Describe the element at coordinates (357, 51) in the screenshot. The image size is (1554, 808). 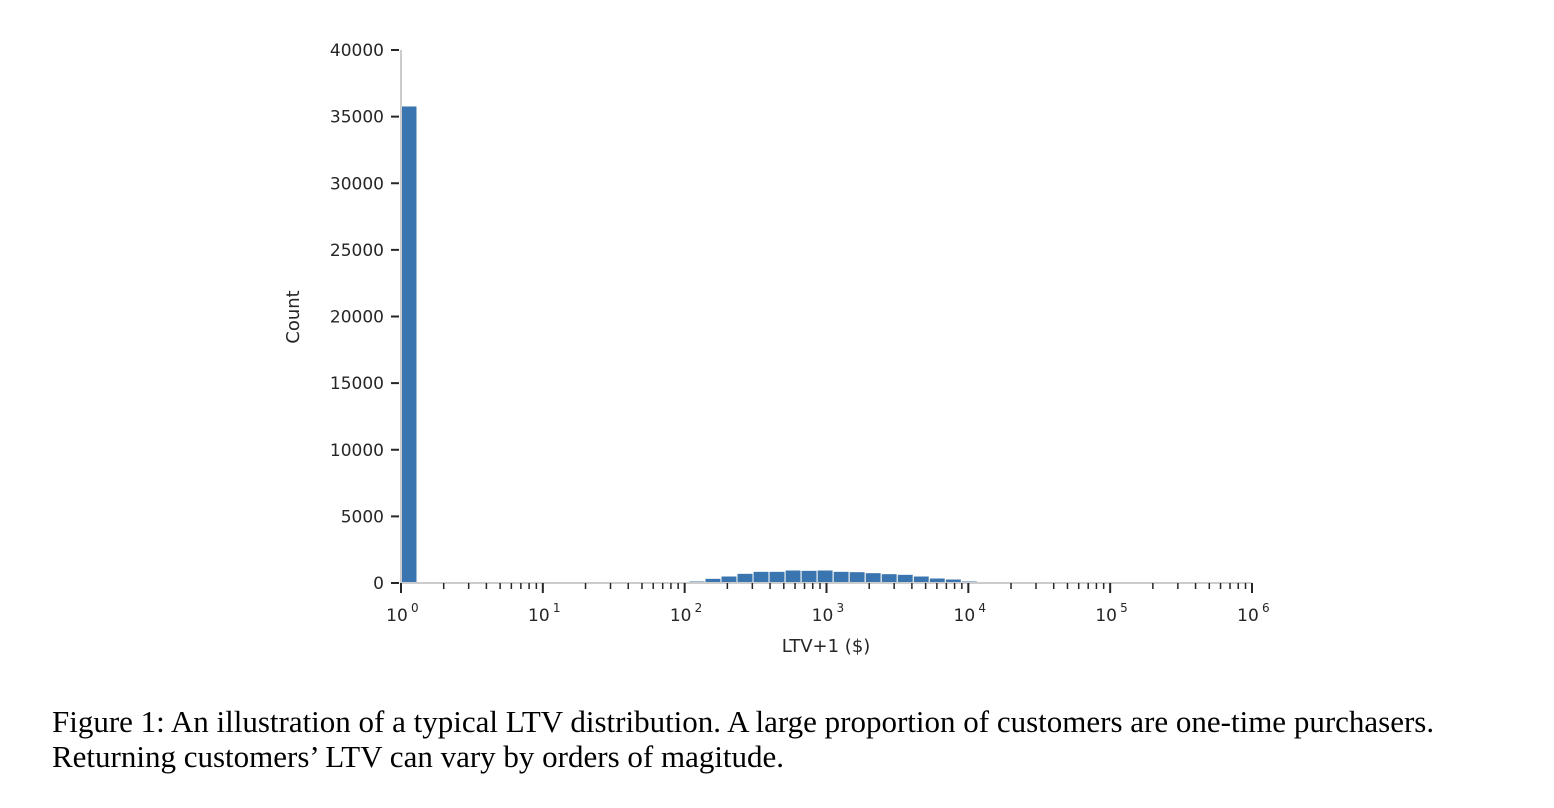
I see `y-tick-label: 40000` at that location.